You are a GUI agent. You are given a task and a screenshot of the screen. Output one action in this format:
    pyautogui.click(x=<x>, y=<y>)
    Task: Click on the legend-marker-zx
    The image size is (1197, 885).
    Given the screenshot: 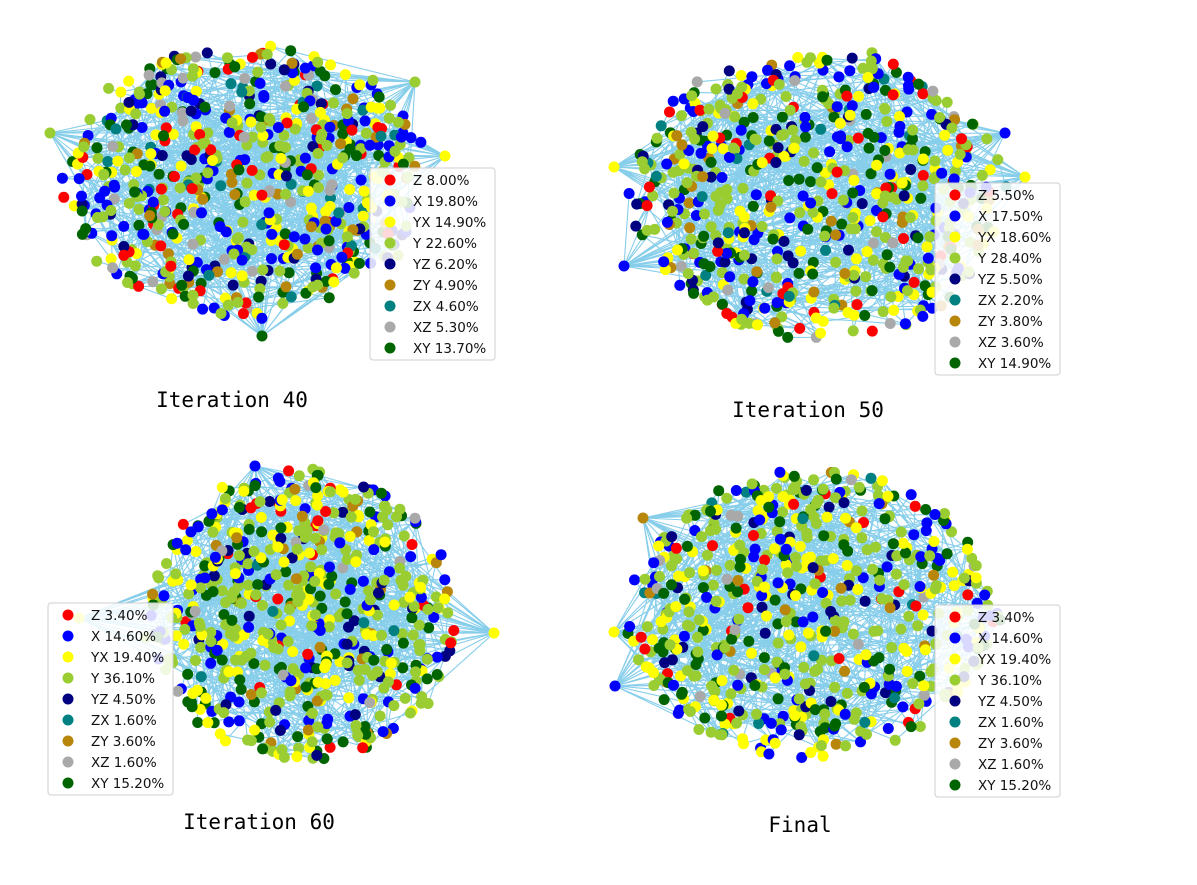 What is the action you would take?
    pyautogui.click(x=955, y=722)
    